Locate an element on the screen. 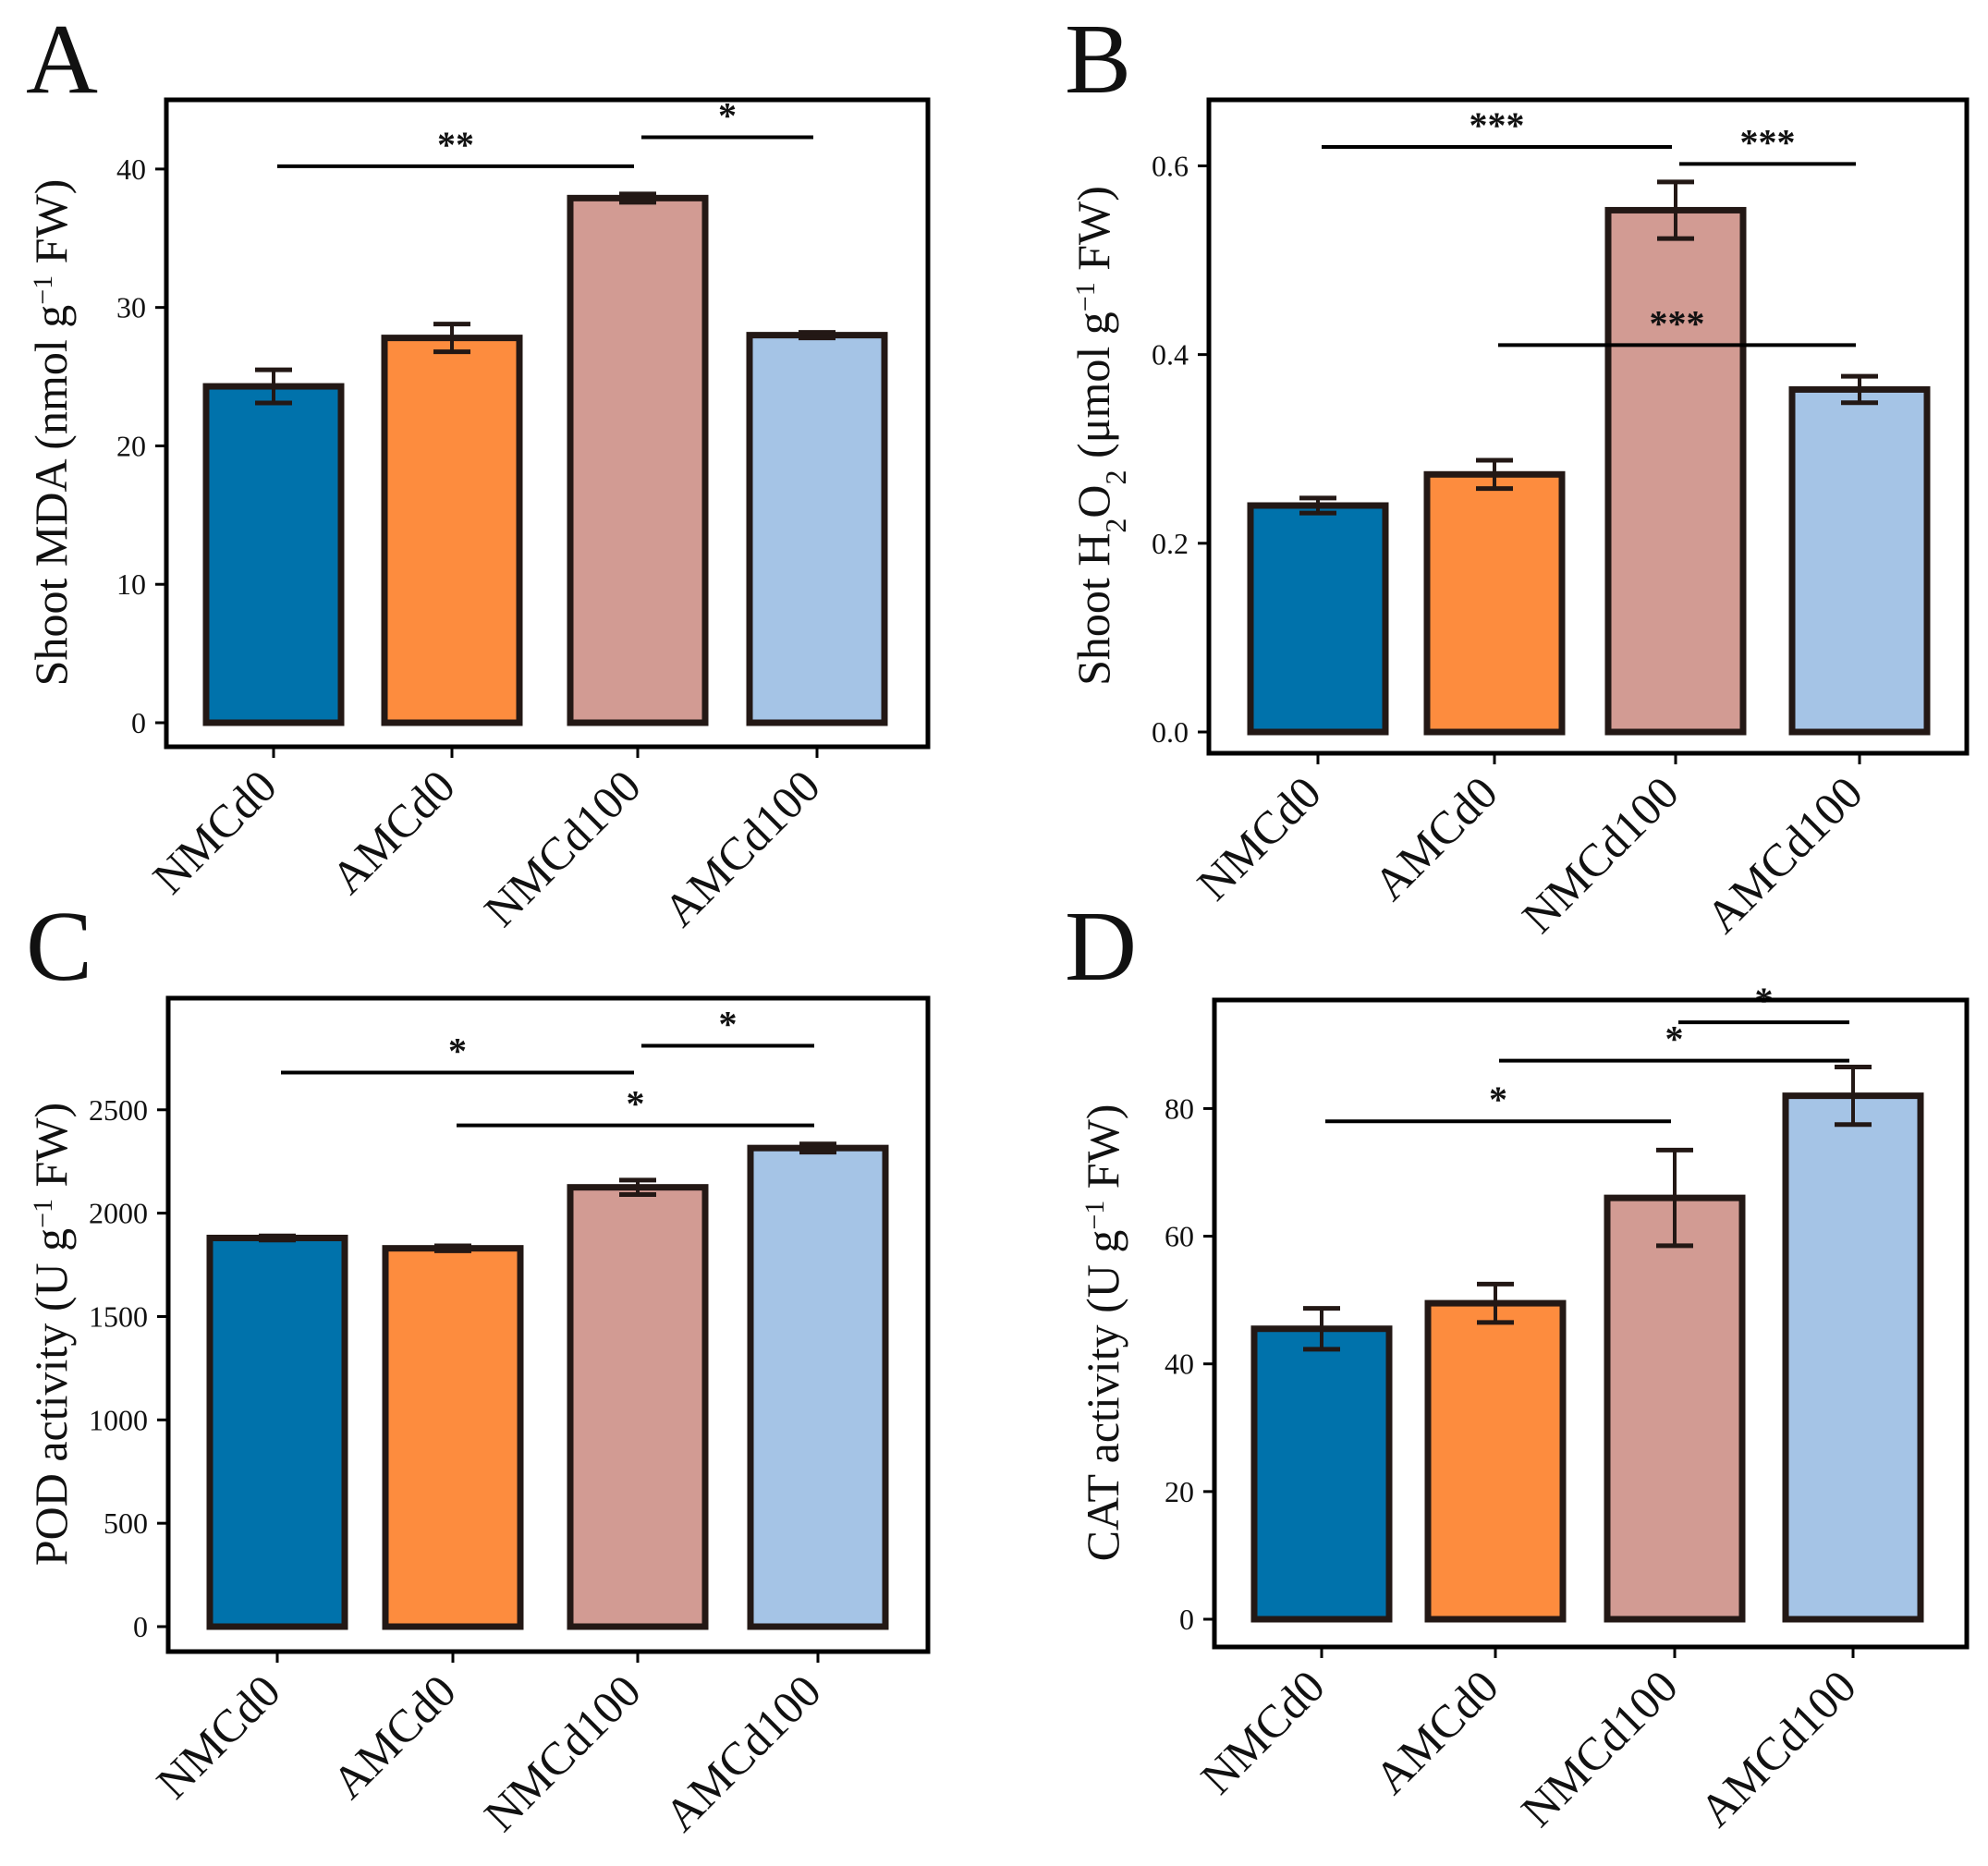 This screenshot has width=1988, height=1866. y-tick-label: 1000 is located at coordinates (119, 1419).